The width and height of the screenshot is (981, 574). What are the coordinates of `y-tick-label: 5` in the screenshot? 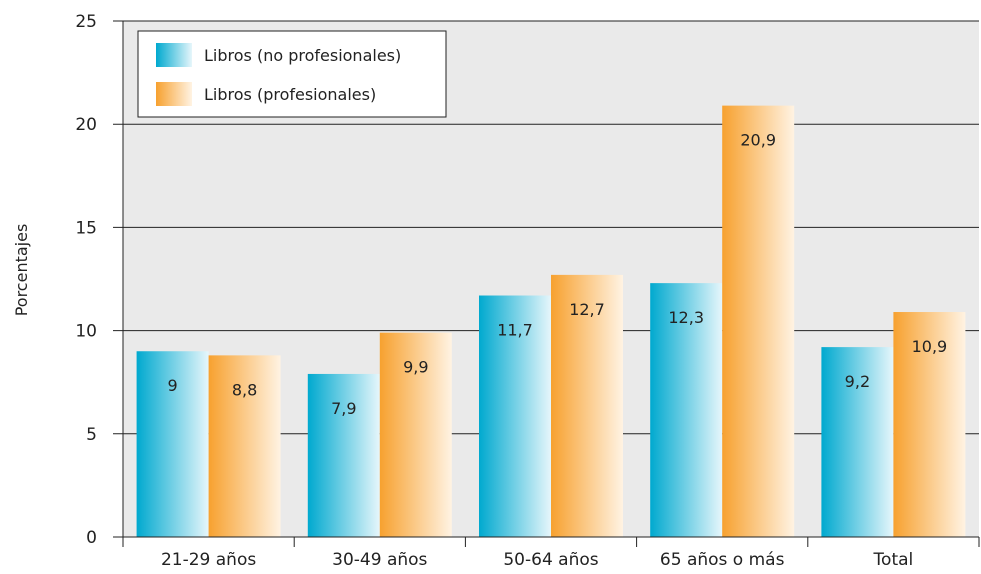 It's located at (91, 435).